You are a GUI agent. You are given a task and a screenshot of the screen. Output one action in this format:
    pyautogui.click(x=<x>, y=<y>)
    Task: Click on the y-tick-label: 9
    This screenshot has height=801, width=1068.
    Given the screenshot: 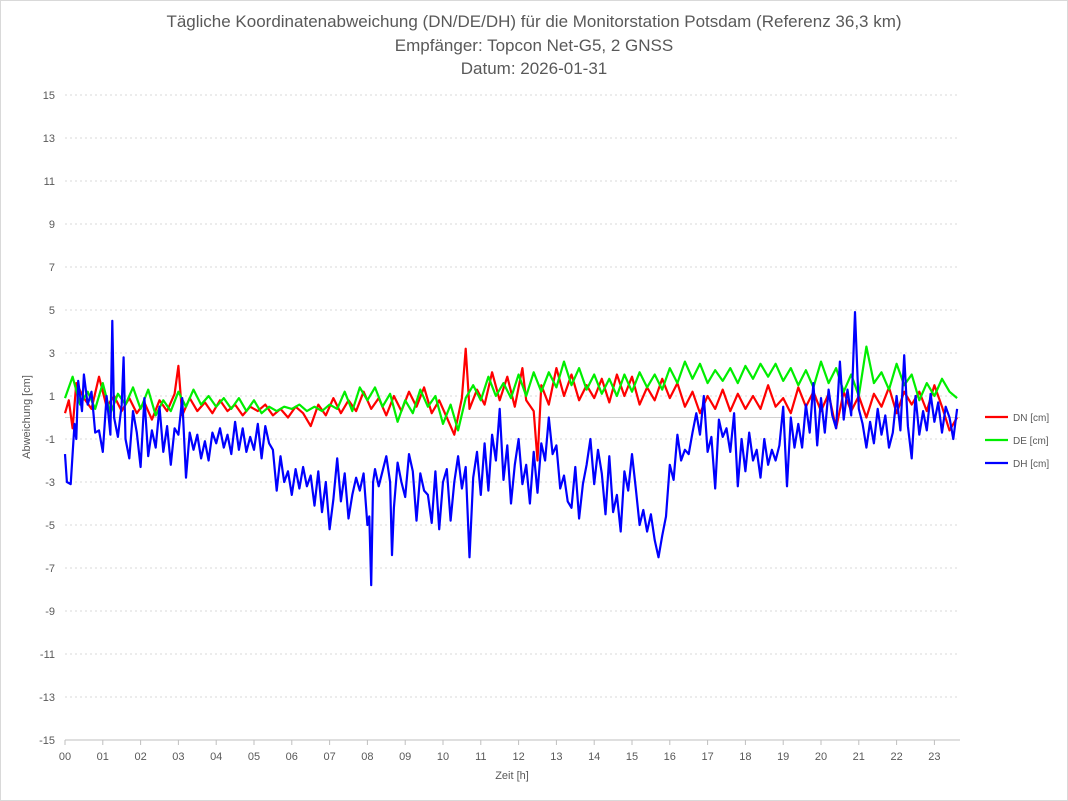 What is the action you would take?
    pyautogui.click(x=52, y=225)
    